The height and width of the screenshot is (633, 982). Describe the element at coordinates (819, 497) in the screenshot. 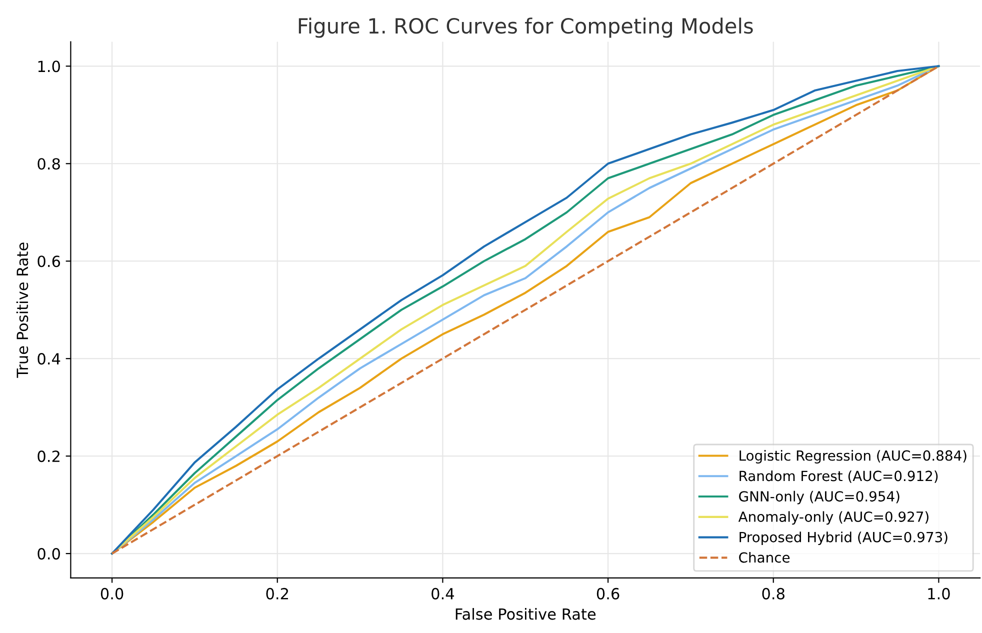

I see `legend-label: GNN-only (AUC=0.954)` at that location.